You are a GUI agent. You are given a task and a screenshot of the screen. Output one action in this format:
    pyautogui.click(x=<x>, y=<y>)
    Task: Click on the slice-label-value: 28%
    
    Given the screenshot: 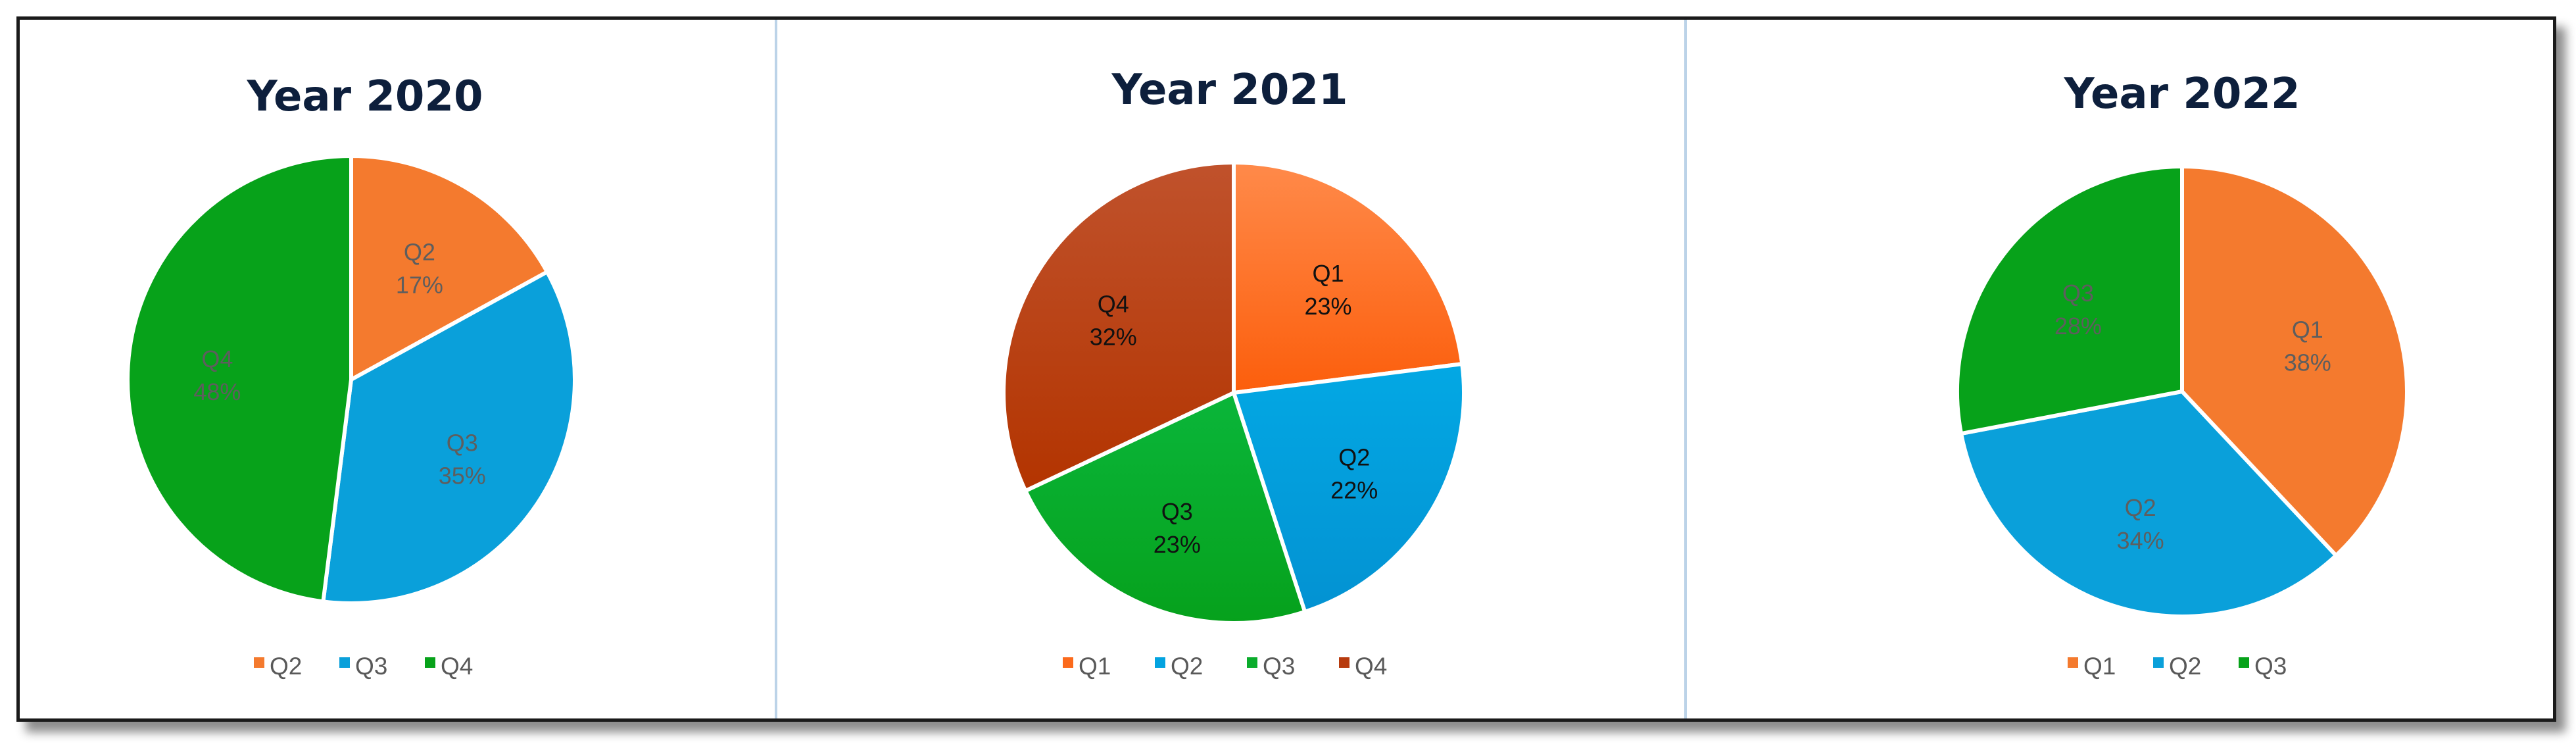 What is the action you would take?
    pyautogui.click(x=2078, y=326)
    